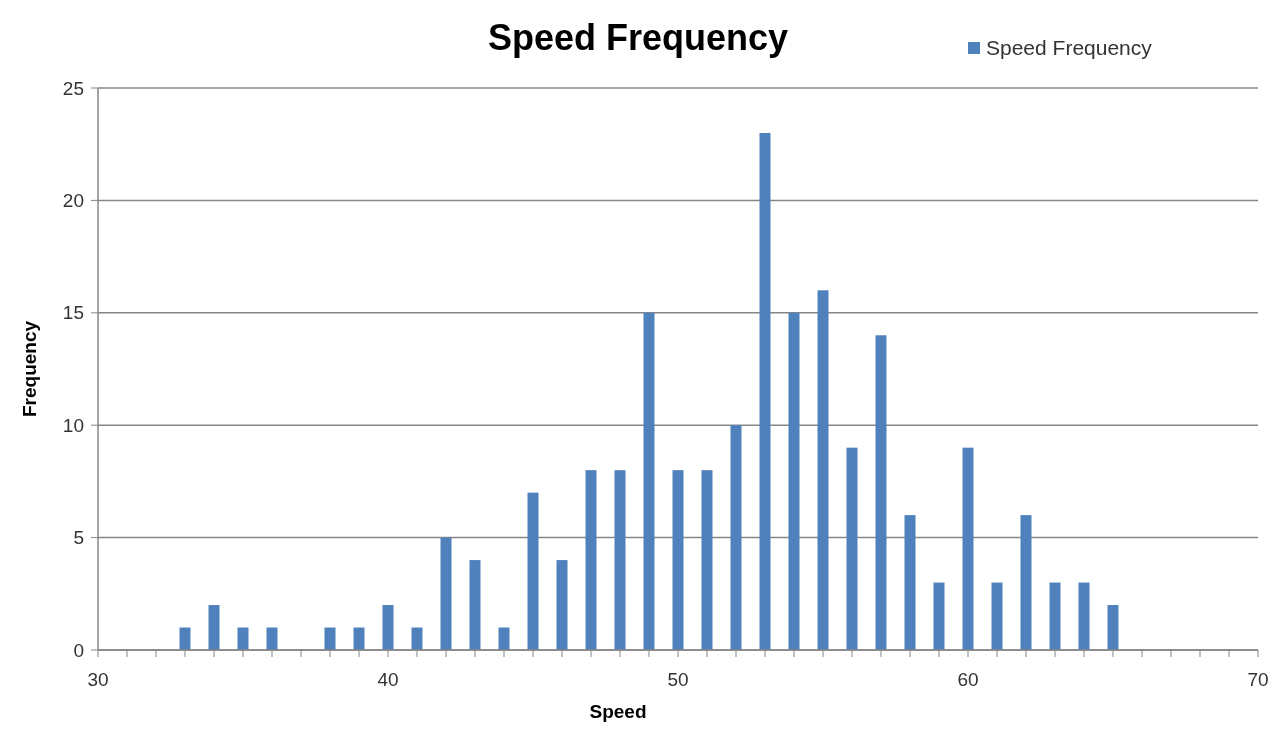  What do you see at coordinates (73, 313) in the screenshot?
I see `y-tick-label: 15` at bounding box center [73, 313].